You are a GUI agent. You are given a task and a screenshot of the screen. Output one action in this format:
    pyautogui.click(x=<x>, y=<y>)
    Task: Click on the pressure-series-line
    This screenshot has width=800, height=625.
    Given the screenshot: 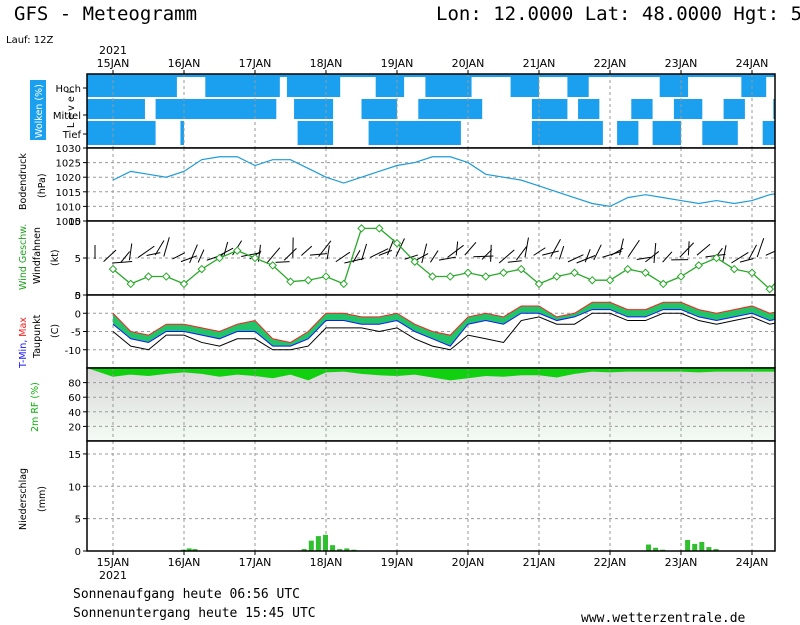 What is the action you would take?
    pyautogui.click(x=443, y=182)
    